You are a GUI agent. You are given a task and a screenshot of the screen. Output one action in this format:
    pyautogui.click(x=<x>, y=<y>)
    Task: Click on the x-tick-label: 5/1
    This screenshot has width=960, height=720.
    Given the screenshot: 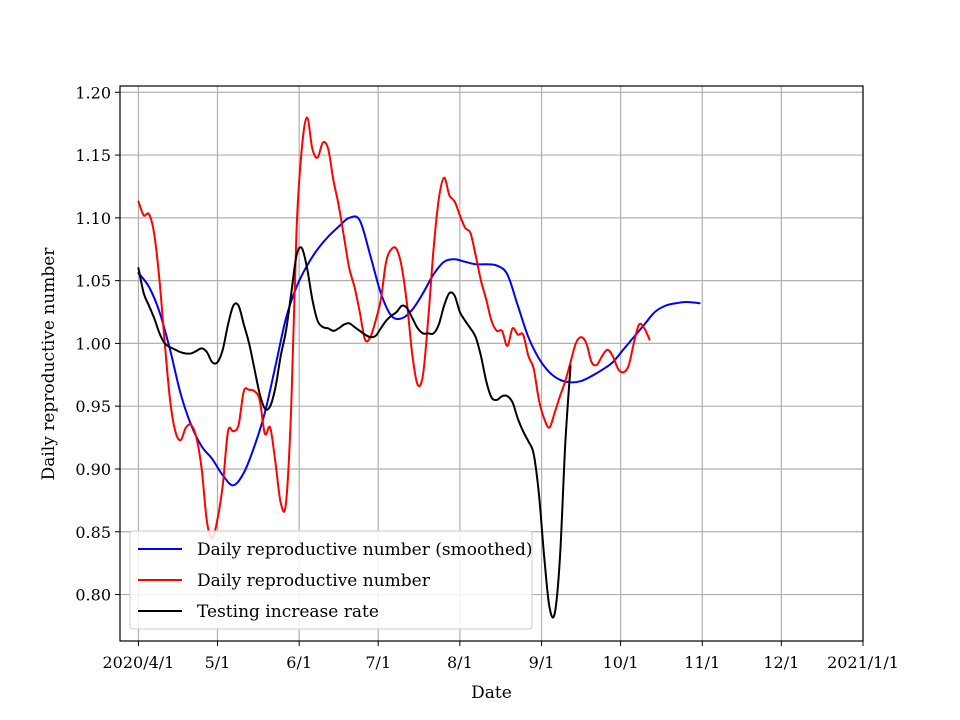 What is the action you would take?
    pyautogui.click(x=218, y=662)
    